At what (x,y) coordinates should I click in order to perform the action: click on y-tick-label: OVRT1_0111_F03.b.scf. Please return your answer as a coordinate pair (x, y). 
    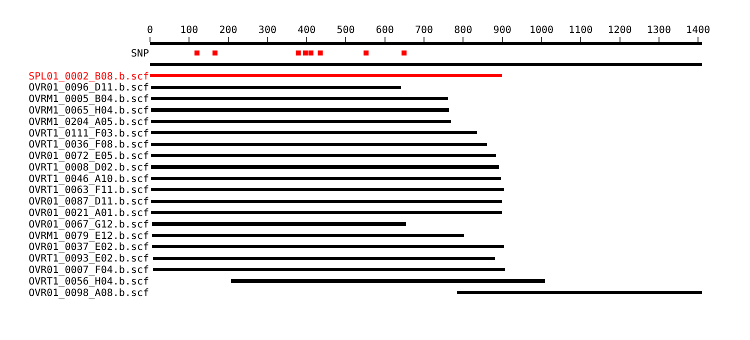
    Looking at the image, I should click on (88, 134).